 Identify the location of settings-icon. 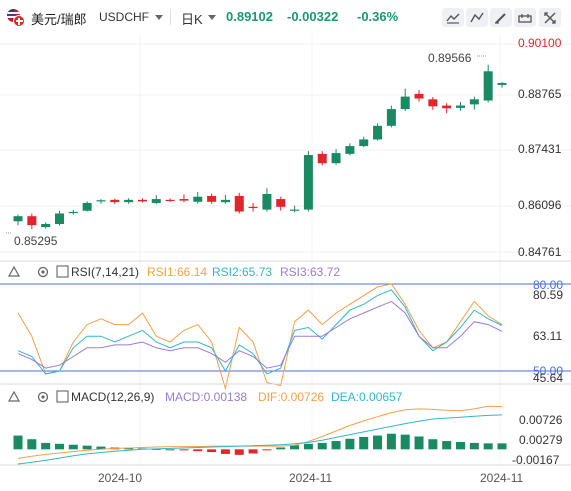
(525, 18).